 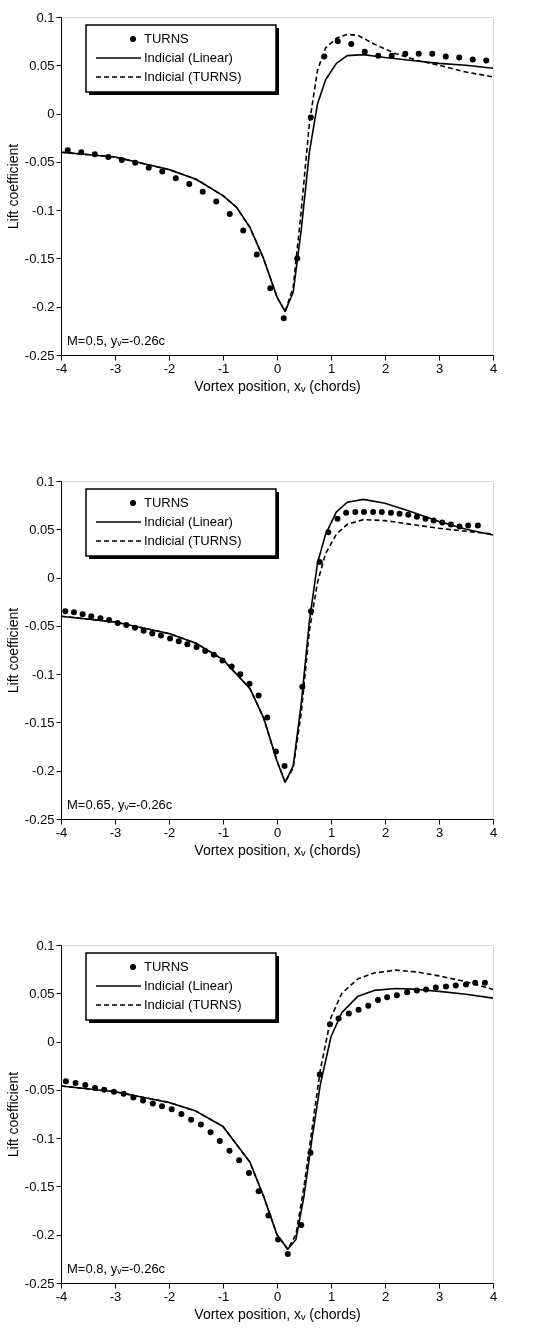 What do you see at coordinates (120, 804) in the screenshot?
I see `annotation: M=0.65, yᵥ=-0.26c` at bounding box center [120, 804].